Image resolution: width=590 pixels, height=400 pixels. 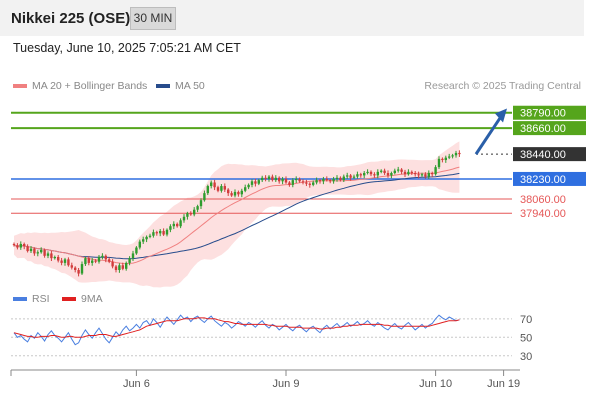 What do you see at coordinates (526, 338) in the screenshot?
I see `rsi-tick-label: 50` at bounding box center [526, 338].